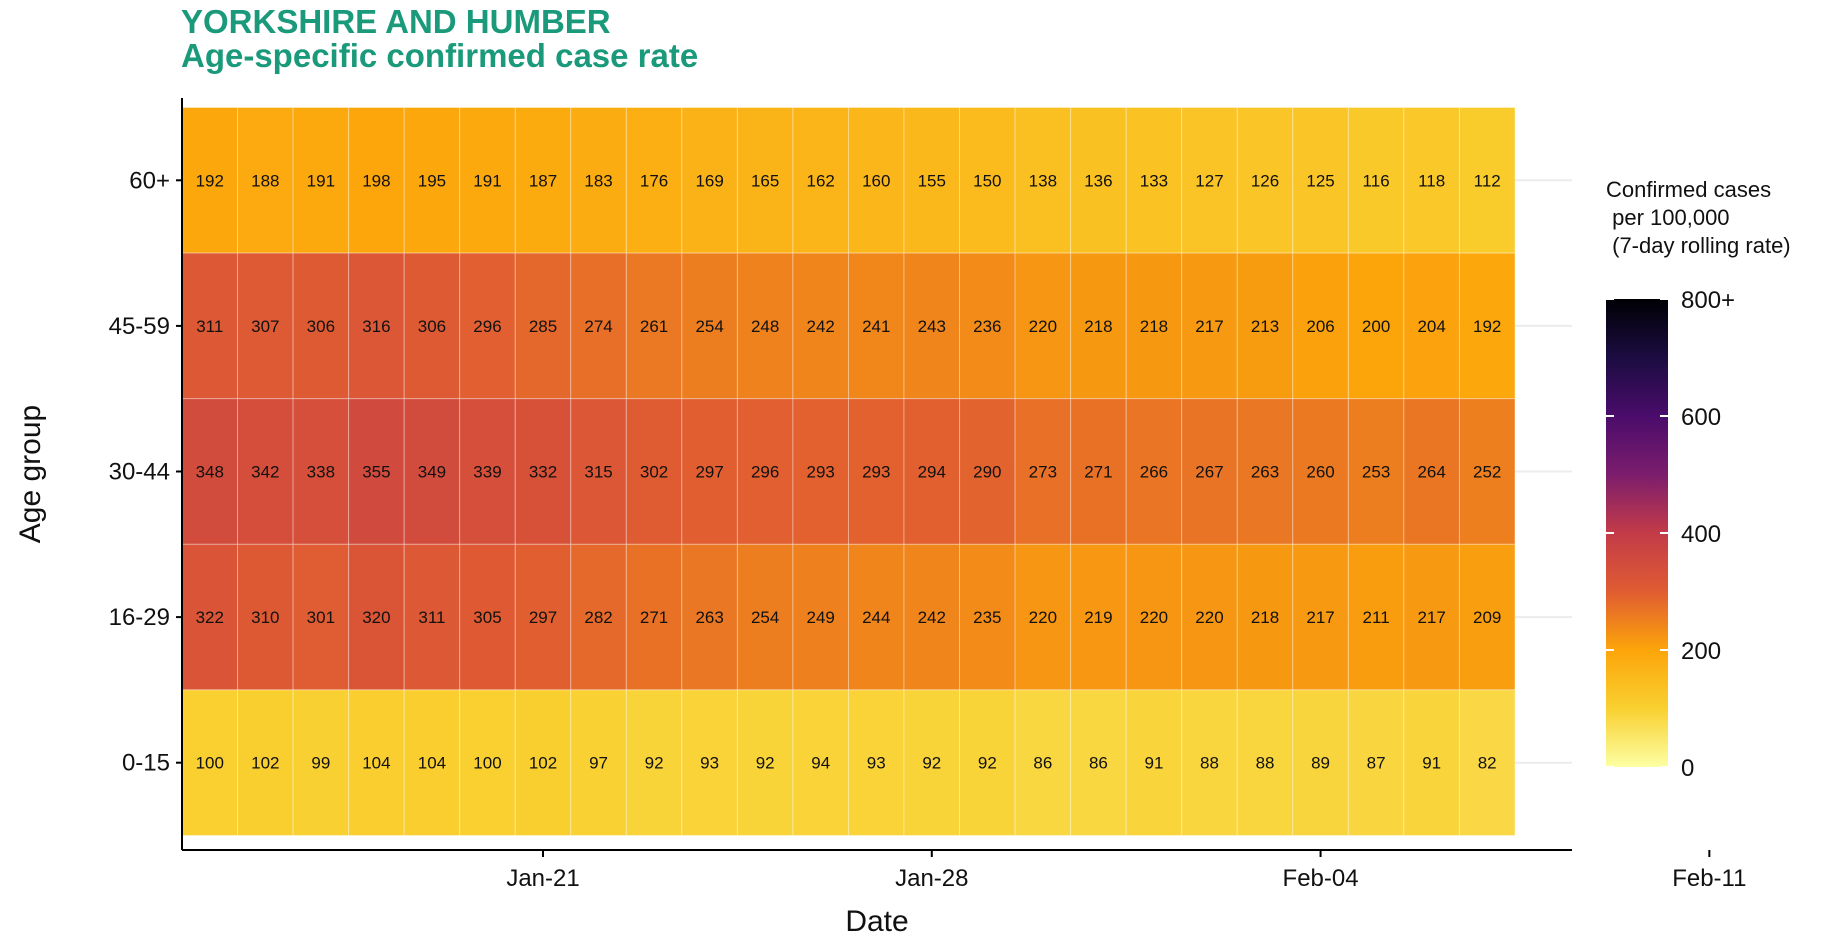  I want to click on cell-value-label: 316, so click(376, 326).